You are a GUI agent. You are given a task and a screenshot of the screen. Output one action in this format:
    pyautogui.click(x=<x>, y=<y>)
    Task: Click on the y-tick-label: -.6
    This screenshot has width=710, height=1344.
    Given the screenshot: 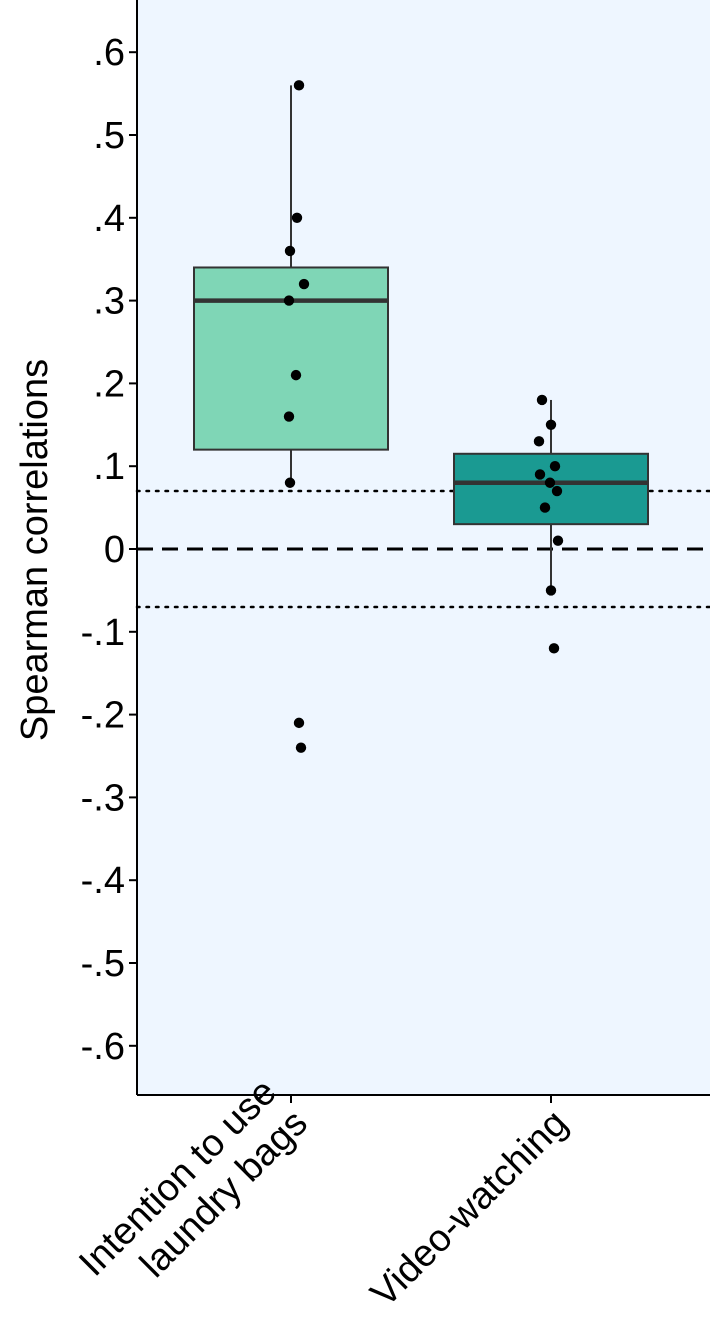 What is the action you would take?
    pyautogui.click(x=103, y=1047)
    